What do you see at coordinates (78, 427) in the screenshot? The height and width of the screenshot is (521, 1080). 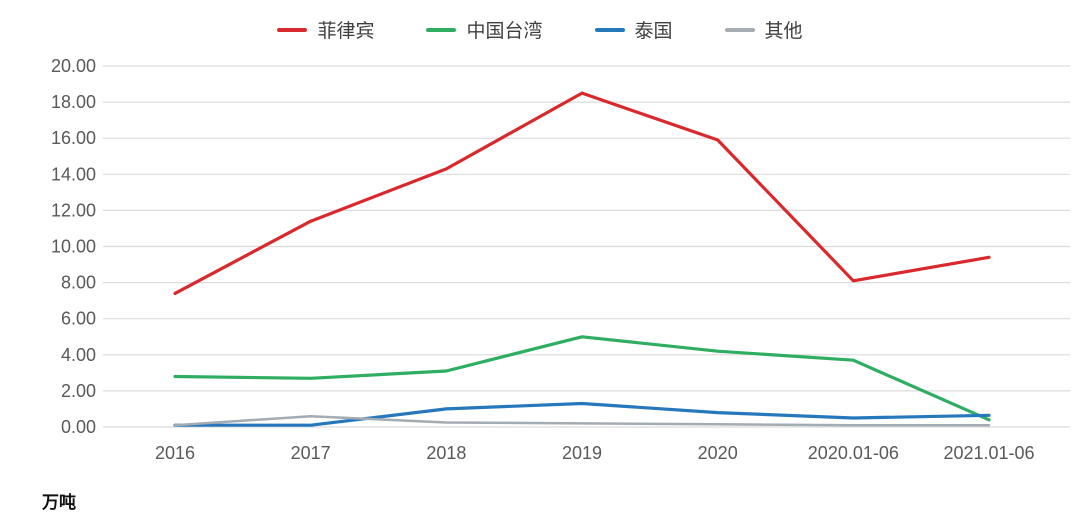 I see `y-axis-tick-label: 0.00` at bounding box center [78, 427].